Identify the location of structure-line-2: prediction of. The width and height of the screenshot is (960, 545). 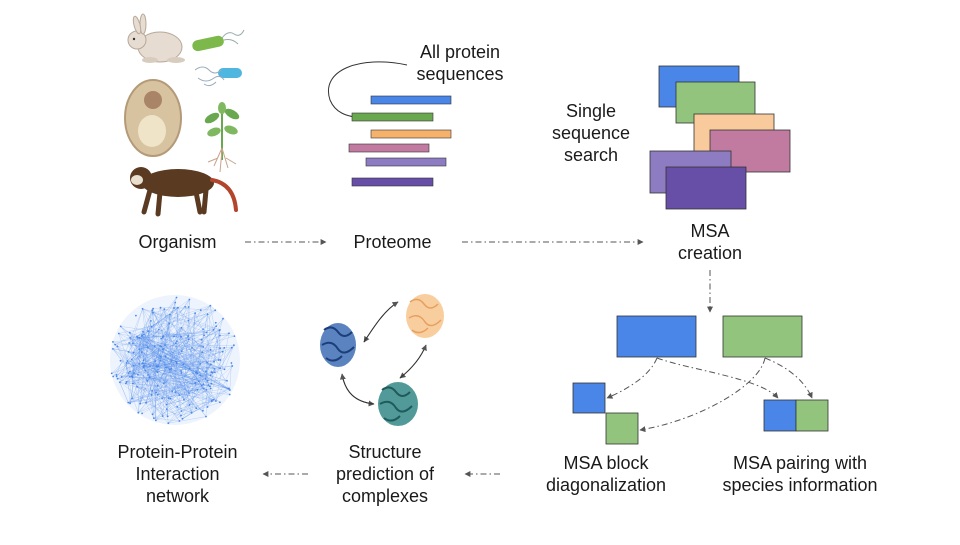
(385, 474).